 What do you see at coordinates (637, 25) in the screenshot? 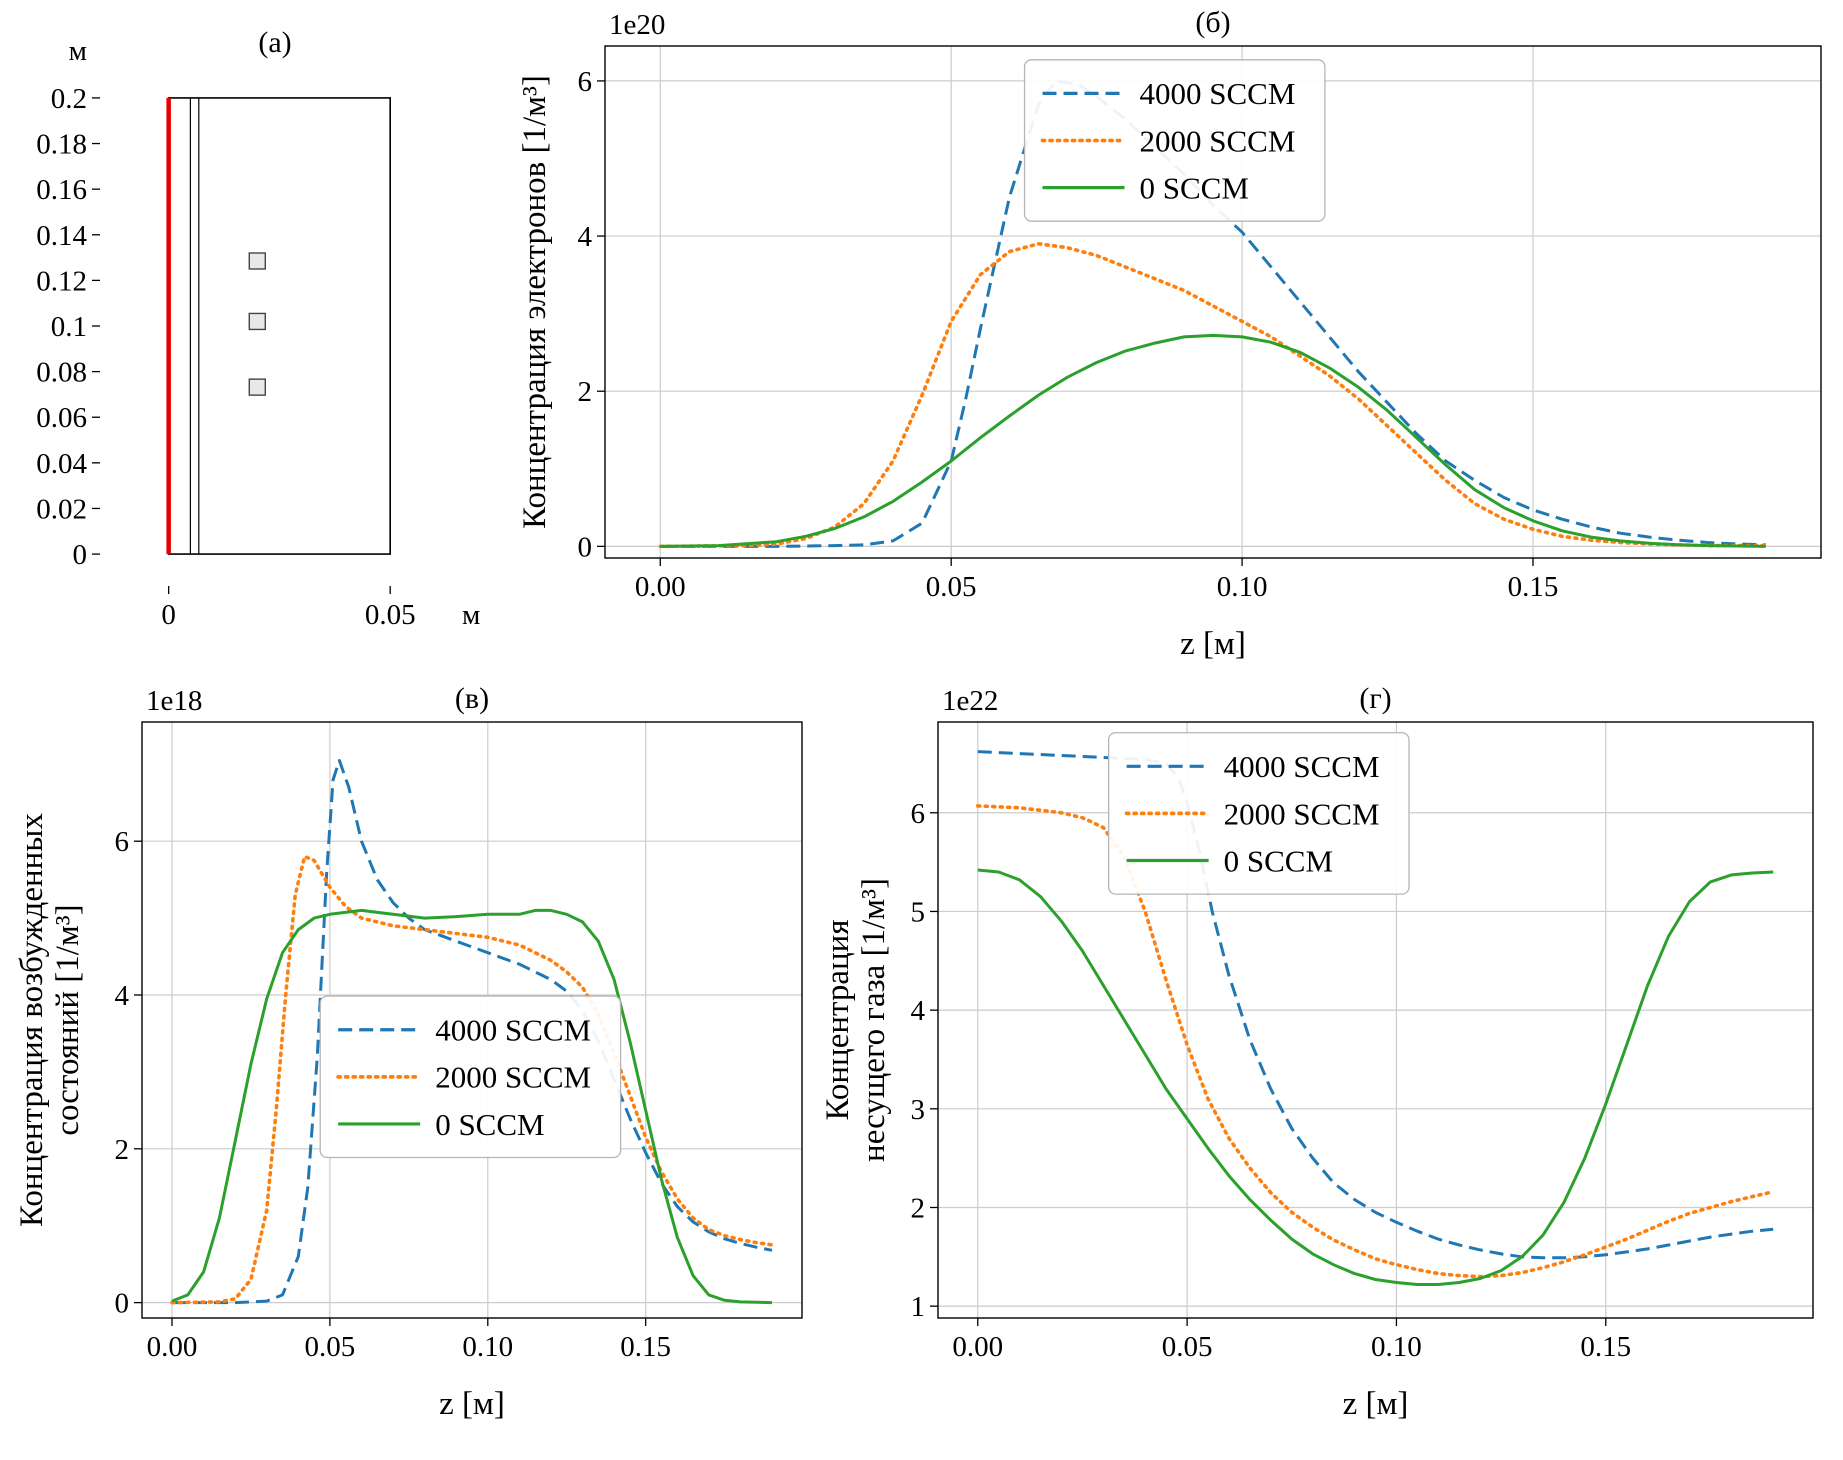
I see `axis-offset-text: 1e20` at bounding box center [637, 25].